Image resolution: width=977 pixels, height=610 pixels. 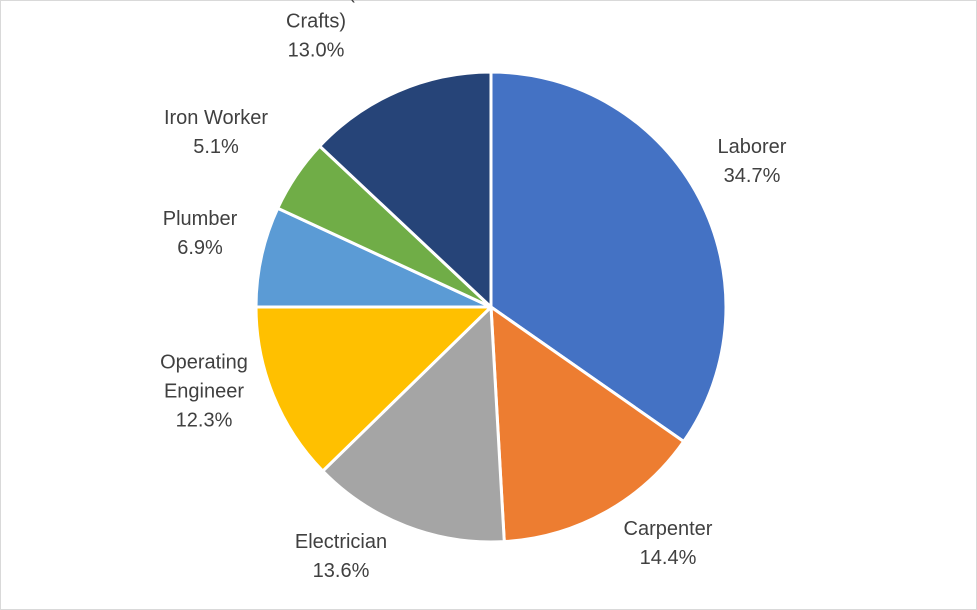 I want to click on data-label-value: 6.9%, so click(x=200, y=248).